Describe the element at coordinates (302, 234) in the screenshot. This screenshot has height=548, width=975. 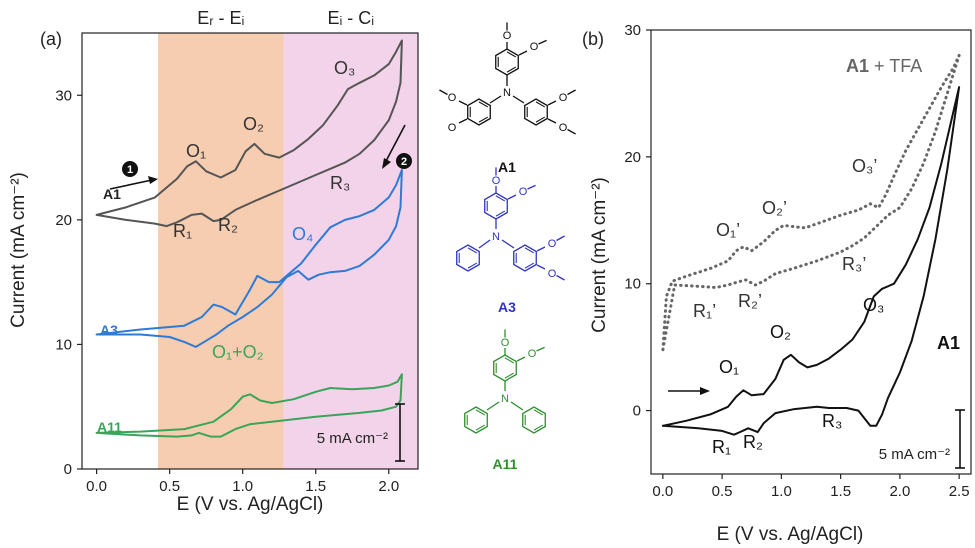
I see `label-o4: O₄` at that location.